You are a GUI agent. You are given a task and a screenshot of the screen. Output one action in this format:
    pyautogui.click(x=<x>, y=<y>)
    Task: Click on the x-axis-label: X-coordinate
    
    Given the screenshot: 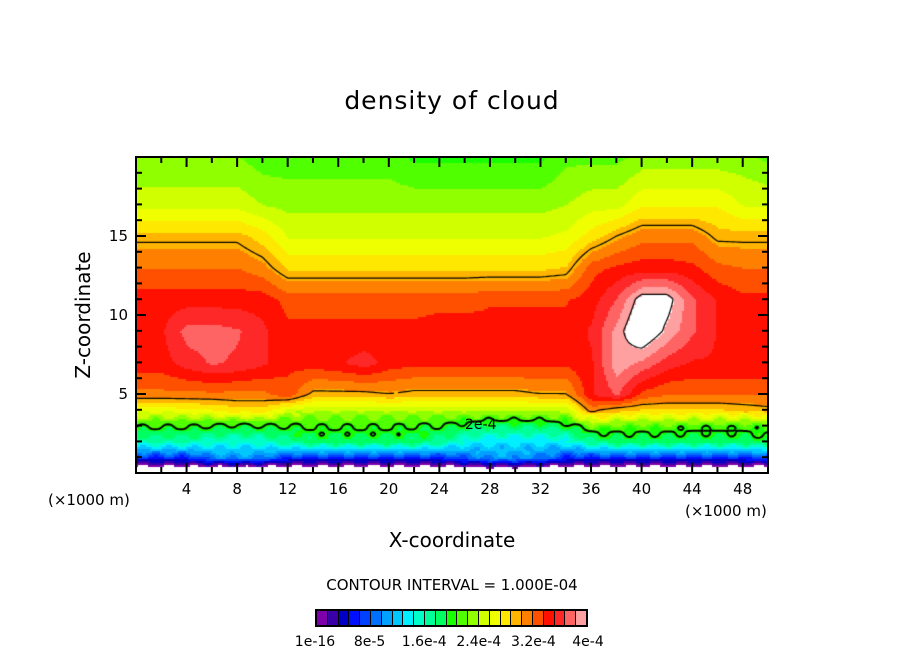 What is the action you would take?
    pyautogui.click(x=452, y=540)
    